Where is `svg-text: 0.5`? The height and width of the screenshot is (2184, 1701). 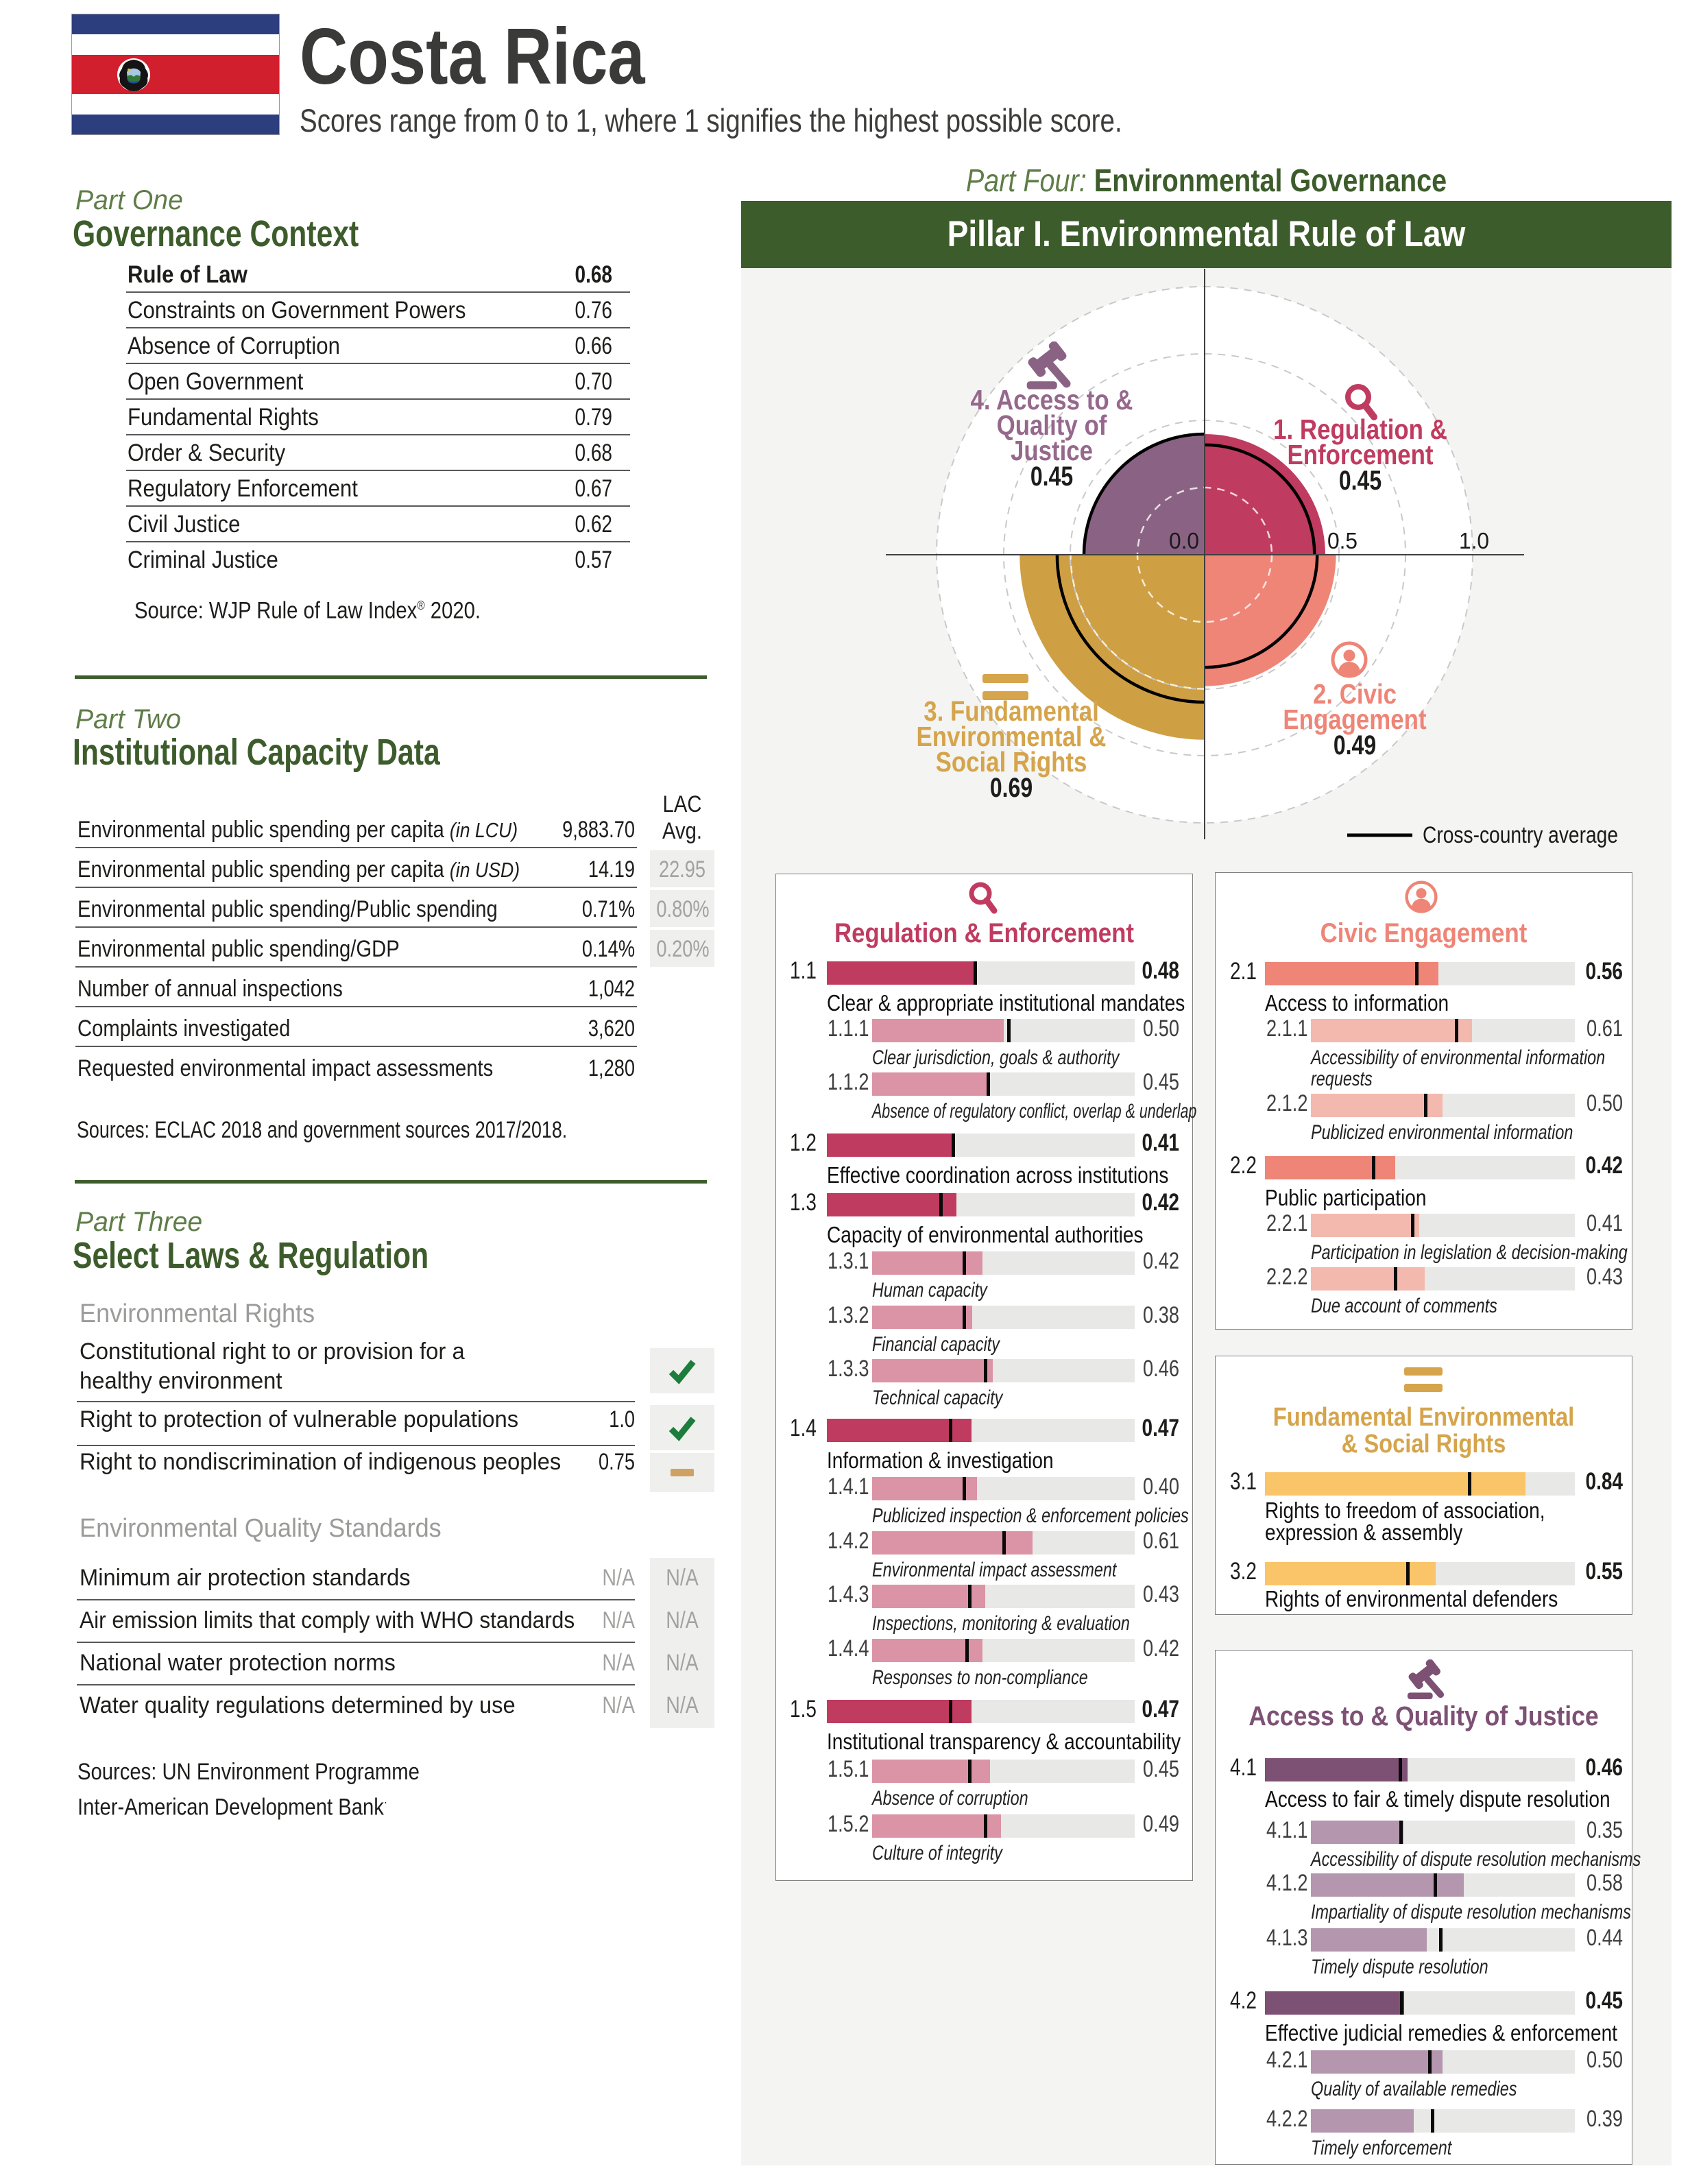
svg-text: 0.5 is located at coordinates (1342, 540).